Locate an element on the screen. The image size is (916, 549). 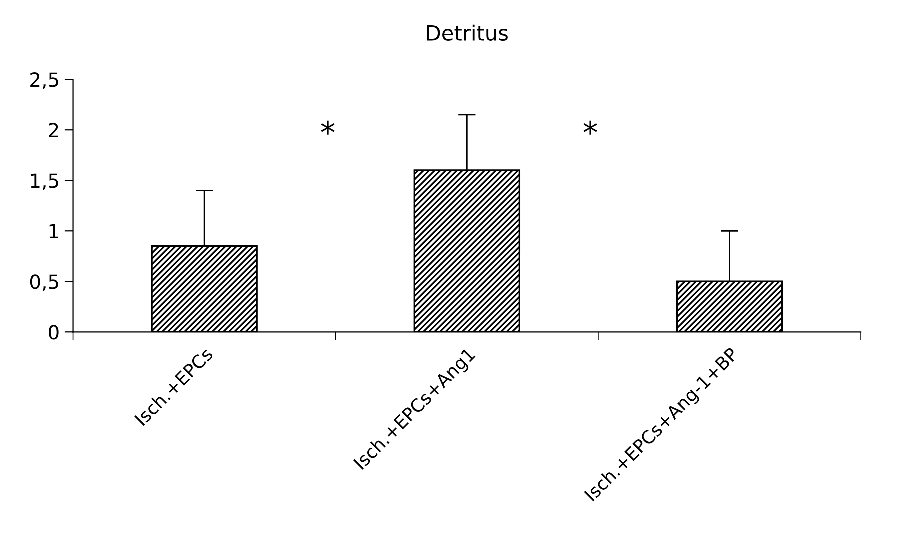
y-tick-label: 0 is located at coordinates (53, 332).